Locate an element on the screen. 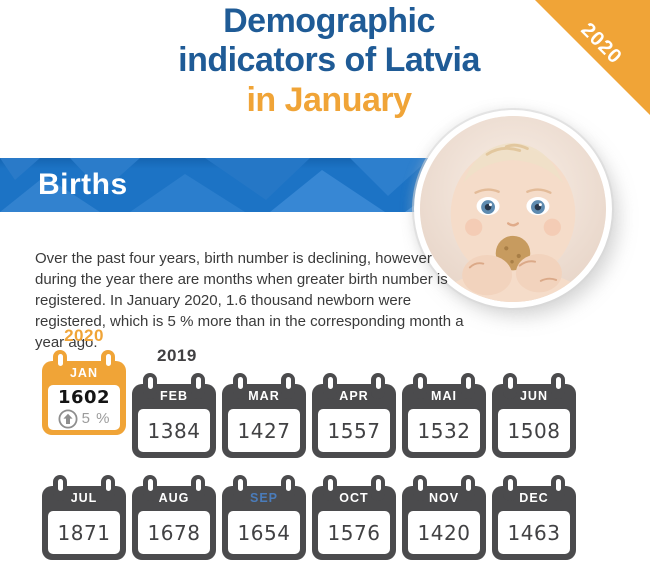 This screenshot has width=650, height=565. month-label: FEB is located at coordinates (174, 396).